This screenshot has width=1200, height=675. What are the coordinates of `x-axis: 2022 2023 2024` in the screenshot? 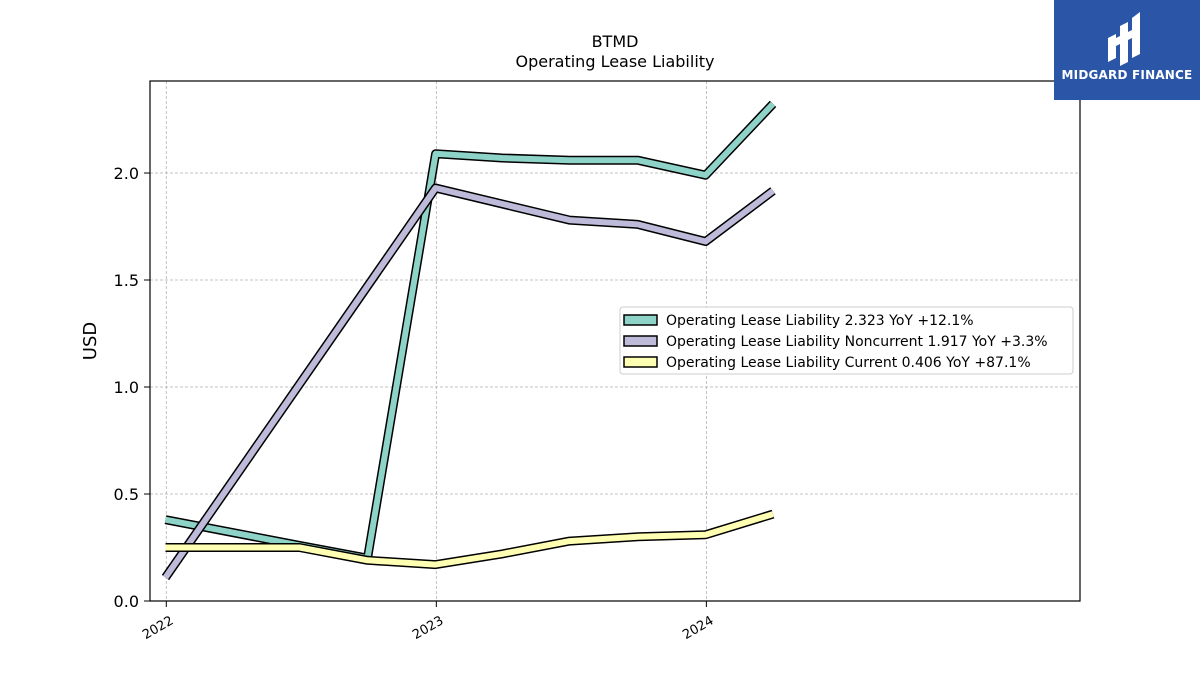 It's located at (428, 622).